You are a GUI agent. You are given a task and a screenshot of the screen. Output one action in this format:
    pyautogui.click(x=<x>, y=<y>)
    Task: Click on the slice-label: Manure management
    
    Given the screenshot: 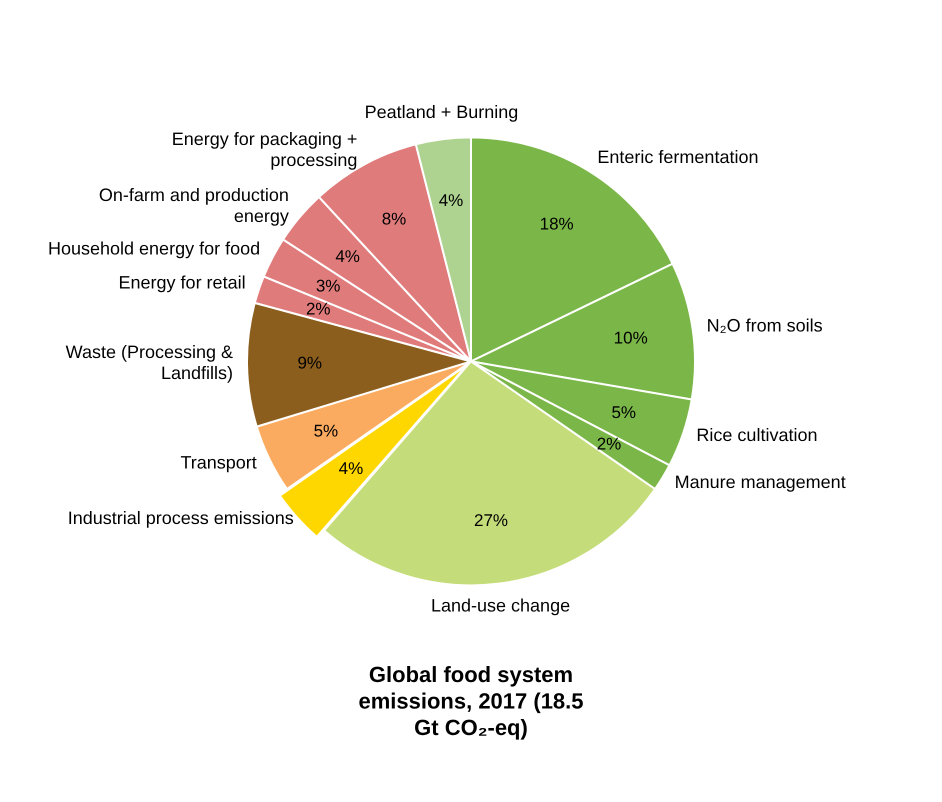 What is the action you would take?
    pyautogui.click(x=760, y=482)
    